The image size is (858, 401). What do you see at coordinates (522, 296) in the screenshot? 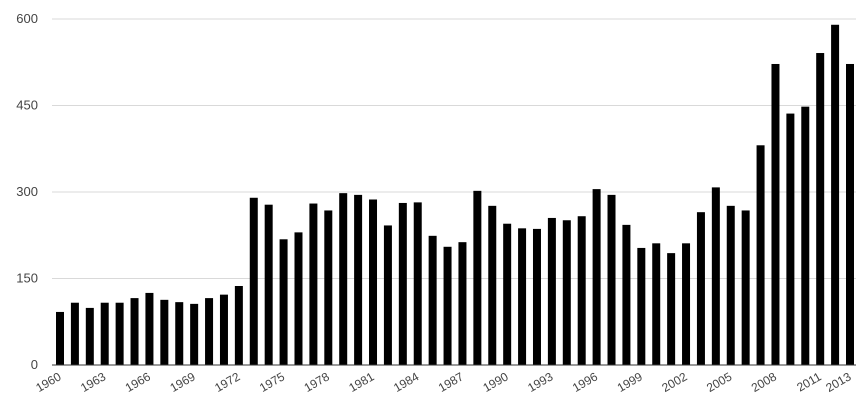
I see `bar-1991` at bounding box center [522, 296].